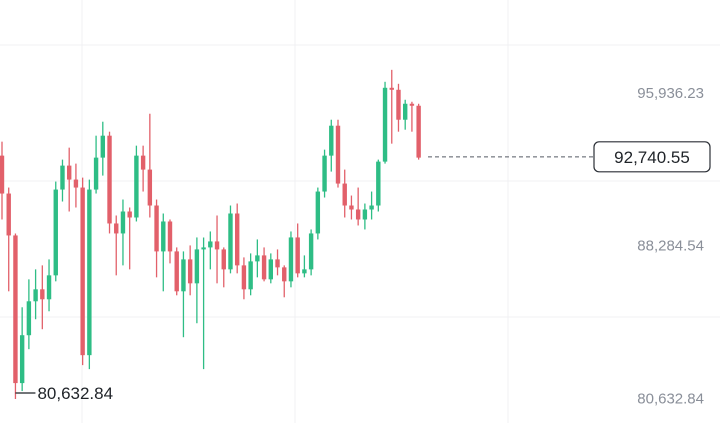 The height and width of the screenshot is (423, 720). What do you see at coordinates (569, 157) in the screenshot?
I see `current-price-marker: 92,740.55` at bounding box center [569, 157].